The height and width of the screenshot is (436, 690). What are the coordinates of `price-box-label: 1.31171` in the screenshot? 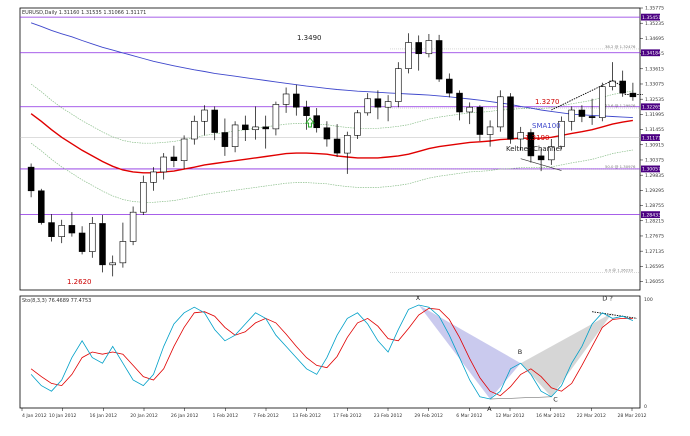 It's located at (651, 138).